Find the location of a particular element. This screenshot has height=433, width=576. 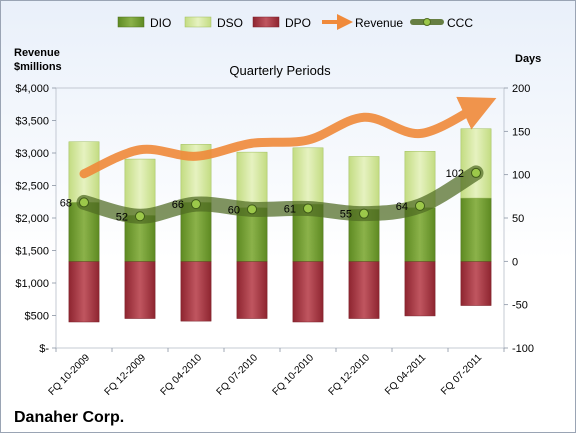

legend-dio-swatch is located at coordinates (131, 22).